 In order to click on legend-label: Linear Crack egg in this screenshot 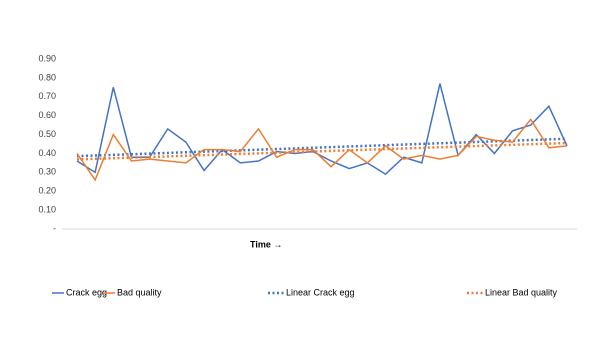, I will do `click(320, 292)`.